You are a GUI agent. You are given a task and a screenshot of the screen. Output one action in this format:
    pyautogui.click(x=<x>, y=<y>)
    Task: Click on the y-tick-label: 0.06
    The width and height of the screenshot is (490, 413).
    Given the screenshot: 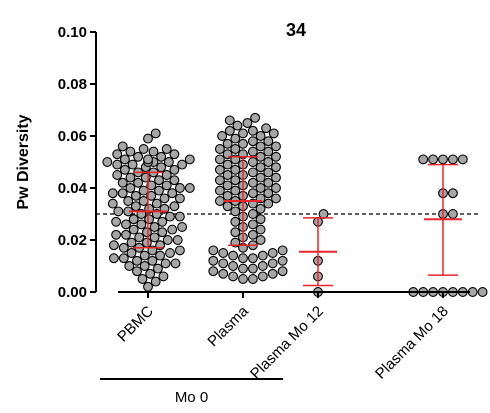 What is the action you would take?
    pyautogui.click(x=72, y=136)
    